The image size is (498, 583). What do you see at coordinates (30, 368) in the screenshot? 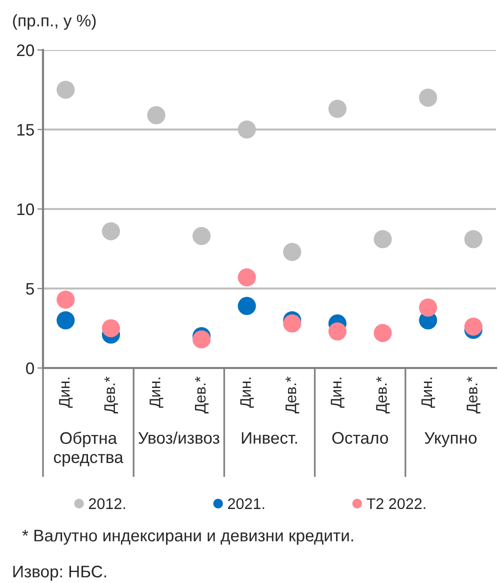
I see `y-tick-label: 0` at bounding box center [30, 368].